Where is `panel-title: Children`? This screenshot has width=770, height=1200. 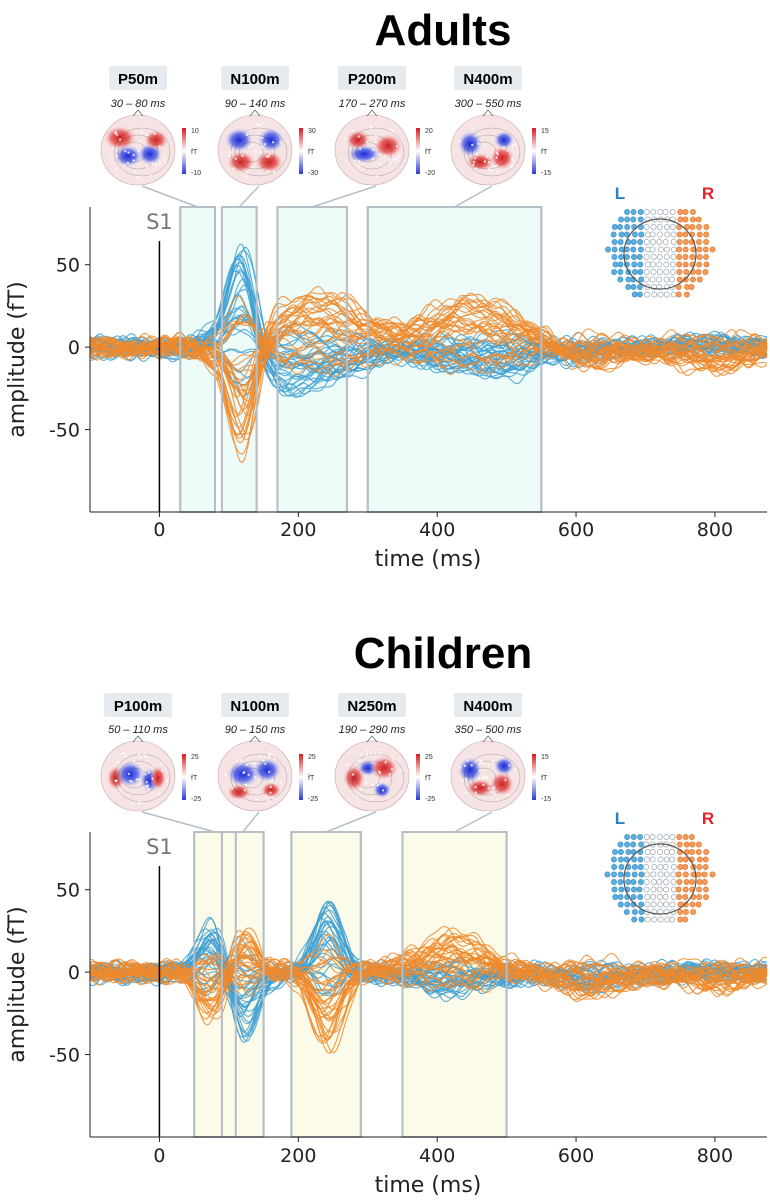
panel-title: Children is located at coordinates (443, 653).